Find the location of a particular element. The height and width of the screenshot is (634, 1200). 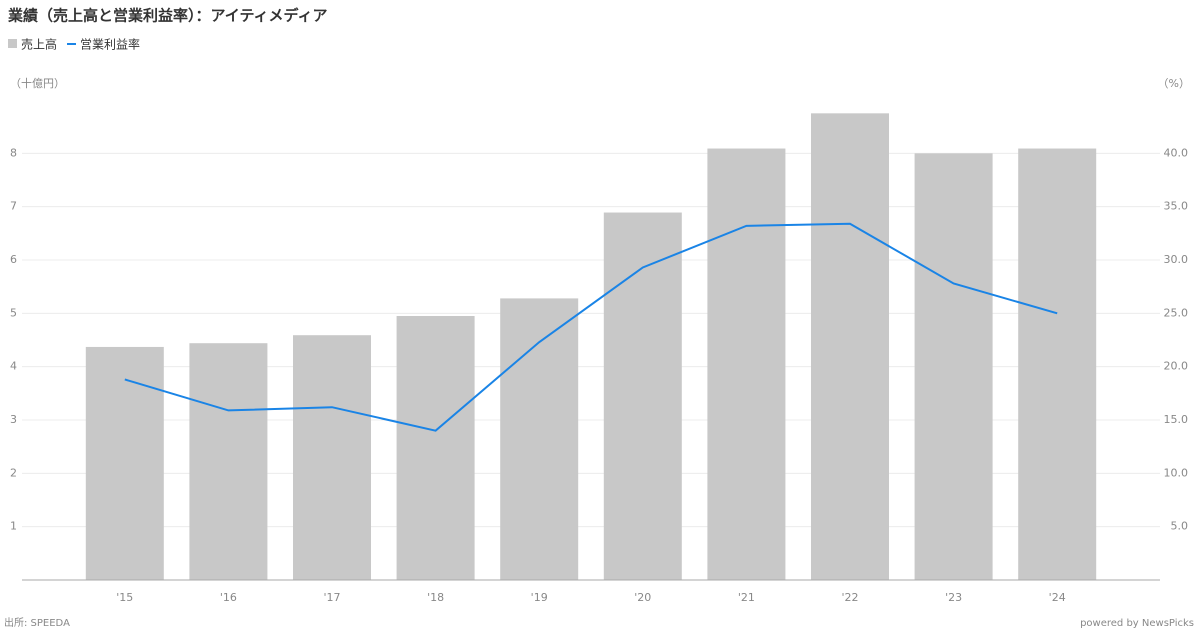

y-tick-label: 6 is located at coordinates (13, 259).